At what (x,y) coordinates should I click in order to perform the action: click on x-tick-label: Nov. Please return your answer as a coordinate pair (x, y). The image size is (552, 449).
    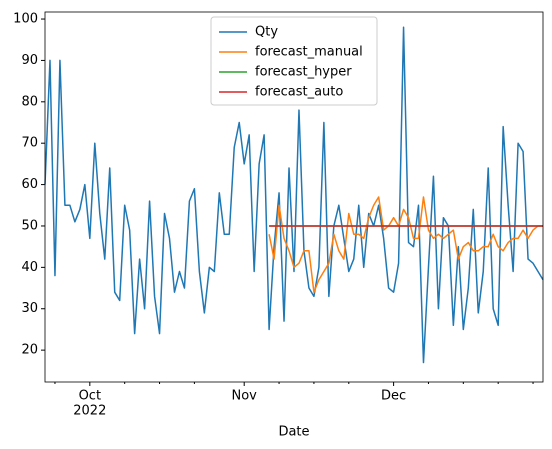
    Looking at the image, I should click on (245, 396).